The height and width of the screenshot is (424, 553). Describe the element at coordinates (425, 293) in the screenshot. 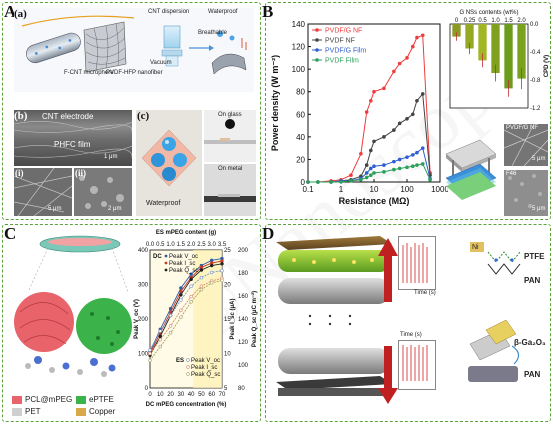

I see `label-time-1: Time (s)` at that location.